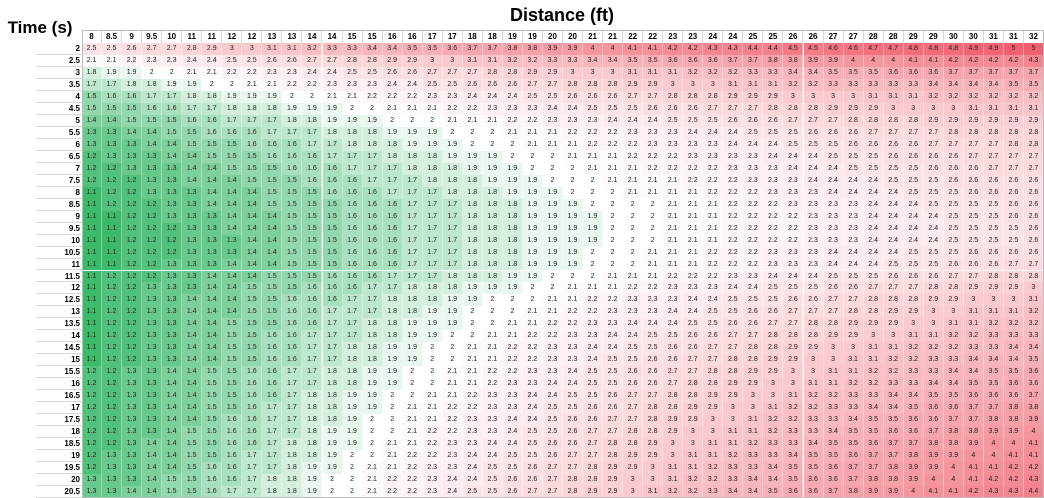 The width and height of the screenshot is (1044, 498). Describe the element at coordinates (292, 49) in the screenshot. I see `heatmap-cell: 3.1` at that location.